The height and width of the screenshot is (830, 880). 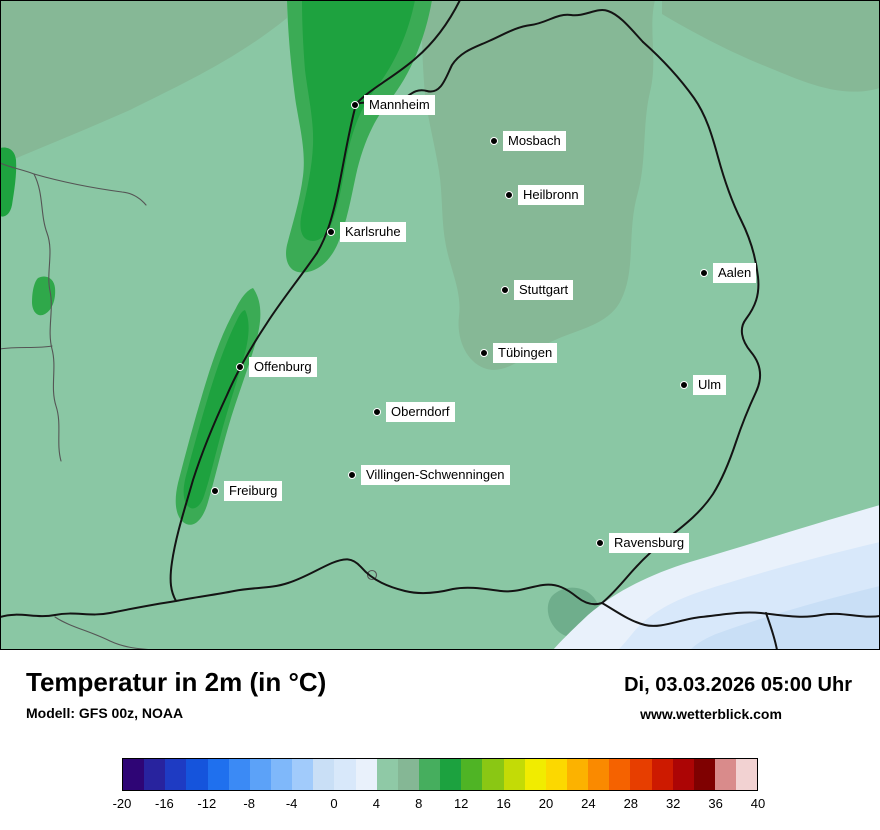 What do you see at coordinates (122, 803) in the screenshot?
I see `colorbar-tick--20: -20` at bounding box center [122, 803].